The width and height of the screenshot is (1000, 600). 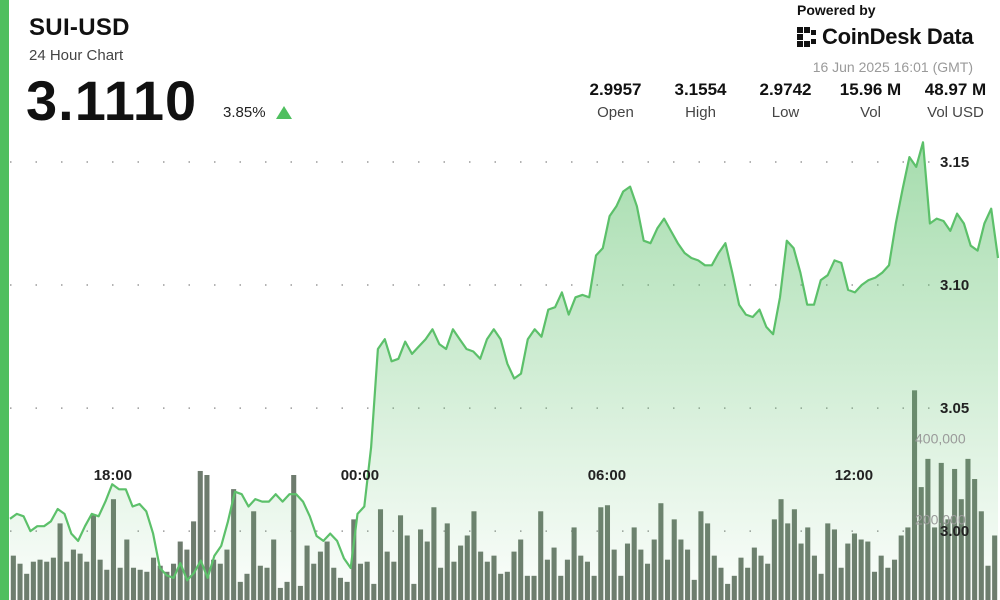 I want to click on stat-low: 2.9742 Low, so click(x=785, y=100).